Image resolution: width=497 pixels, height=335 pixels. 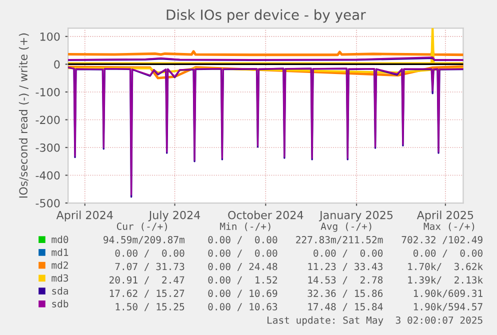 What do you see at coordinates (48, 175) in the screenshot?
I see `y-tick-label: -400` at bounding box center [48, 175].